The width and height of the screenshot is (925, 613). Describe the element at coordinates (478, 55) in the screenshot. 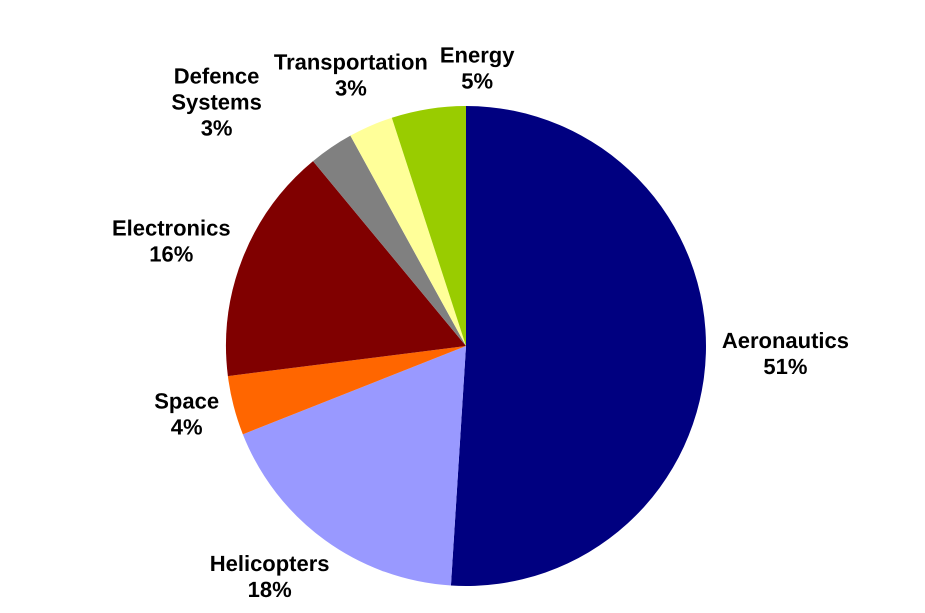

I see `slice-label: Energy` at that location.